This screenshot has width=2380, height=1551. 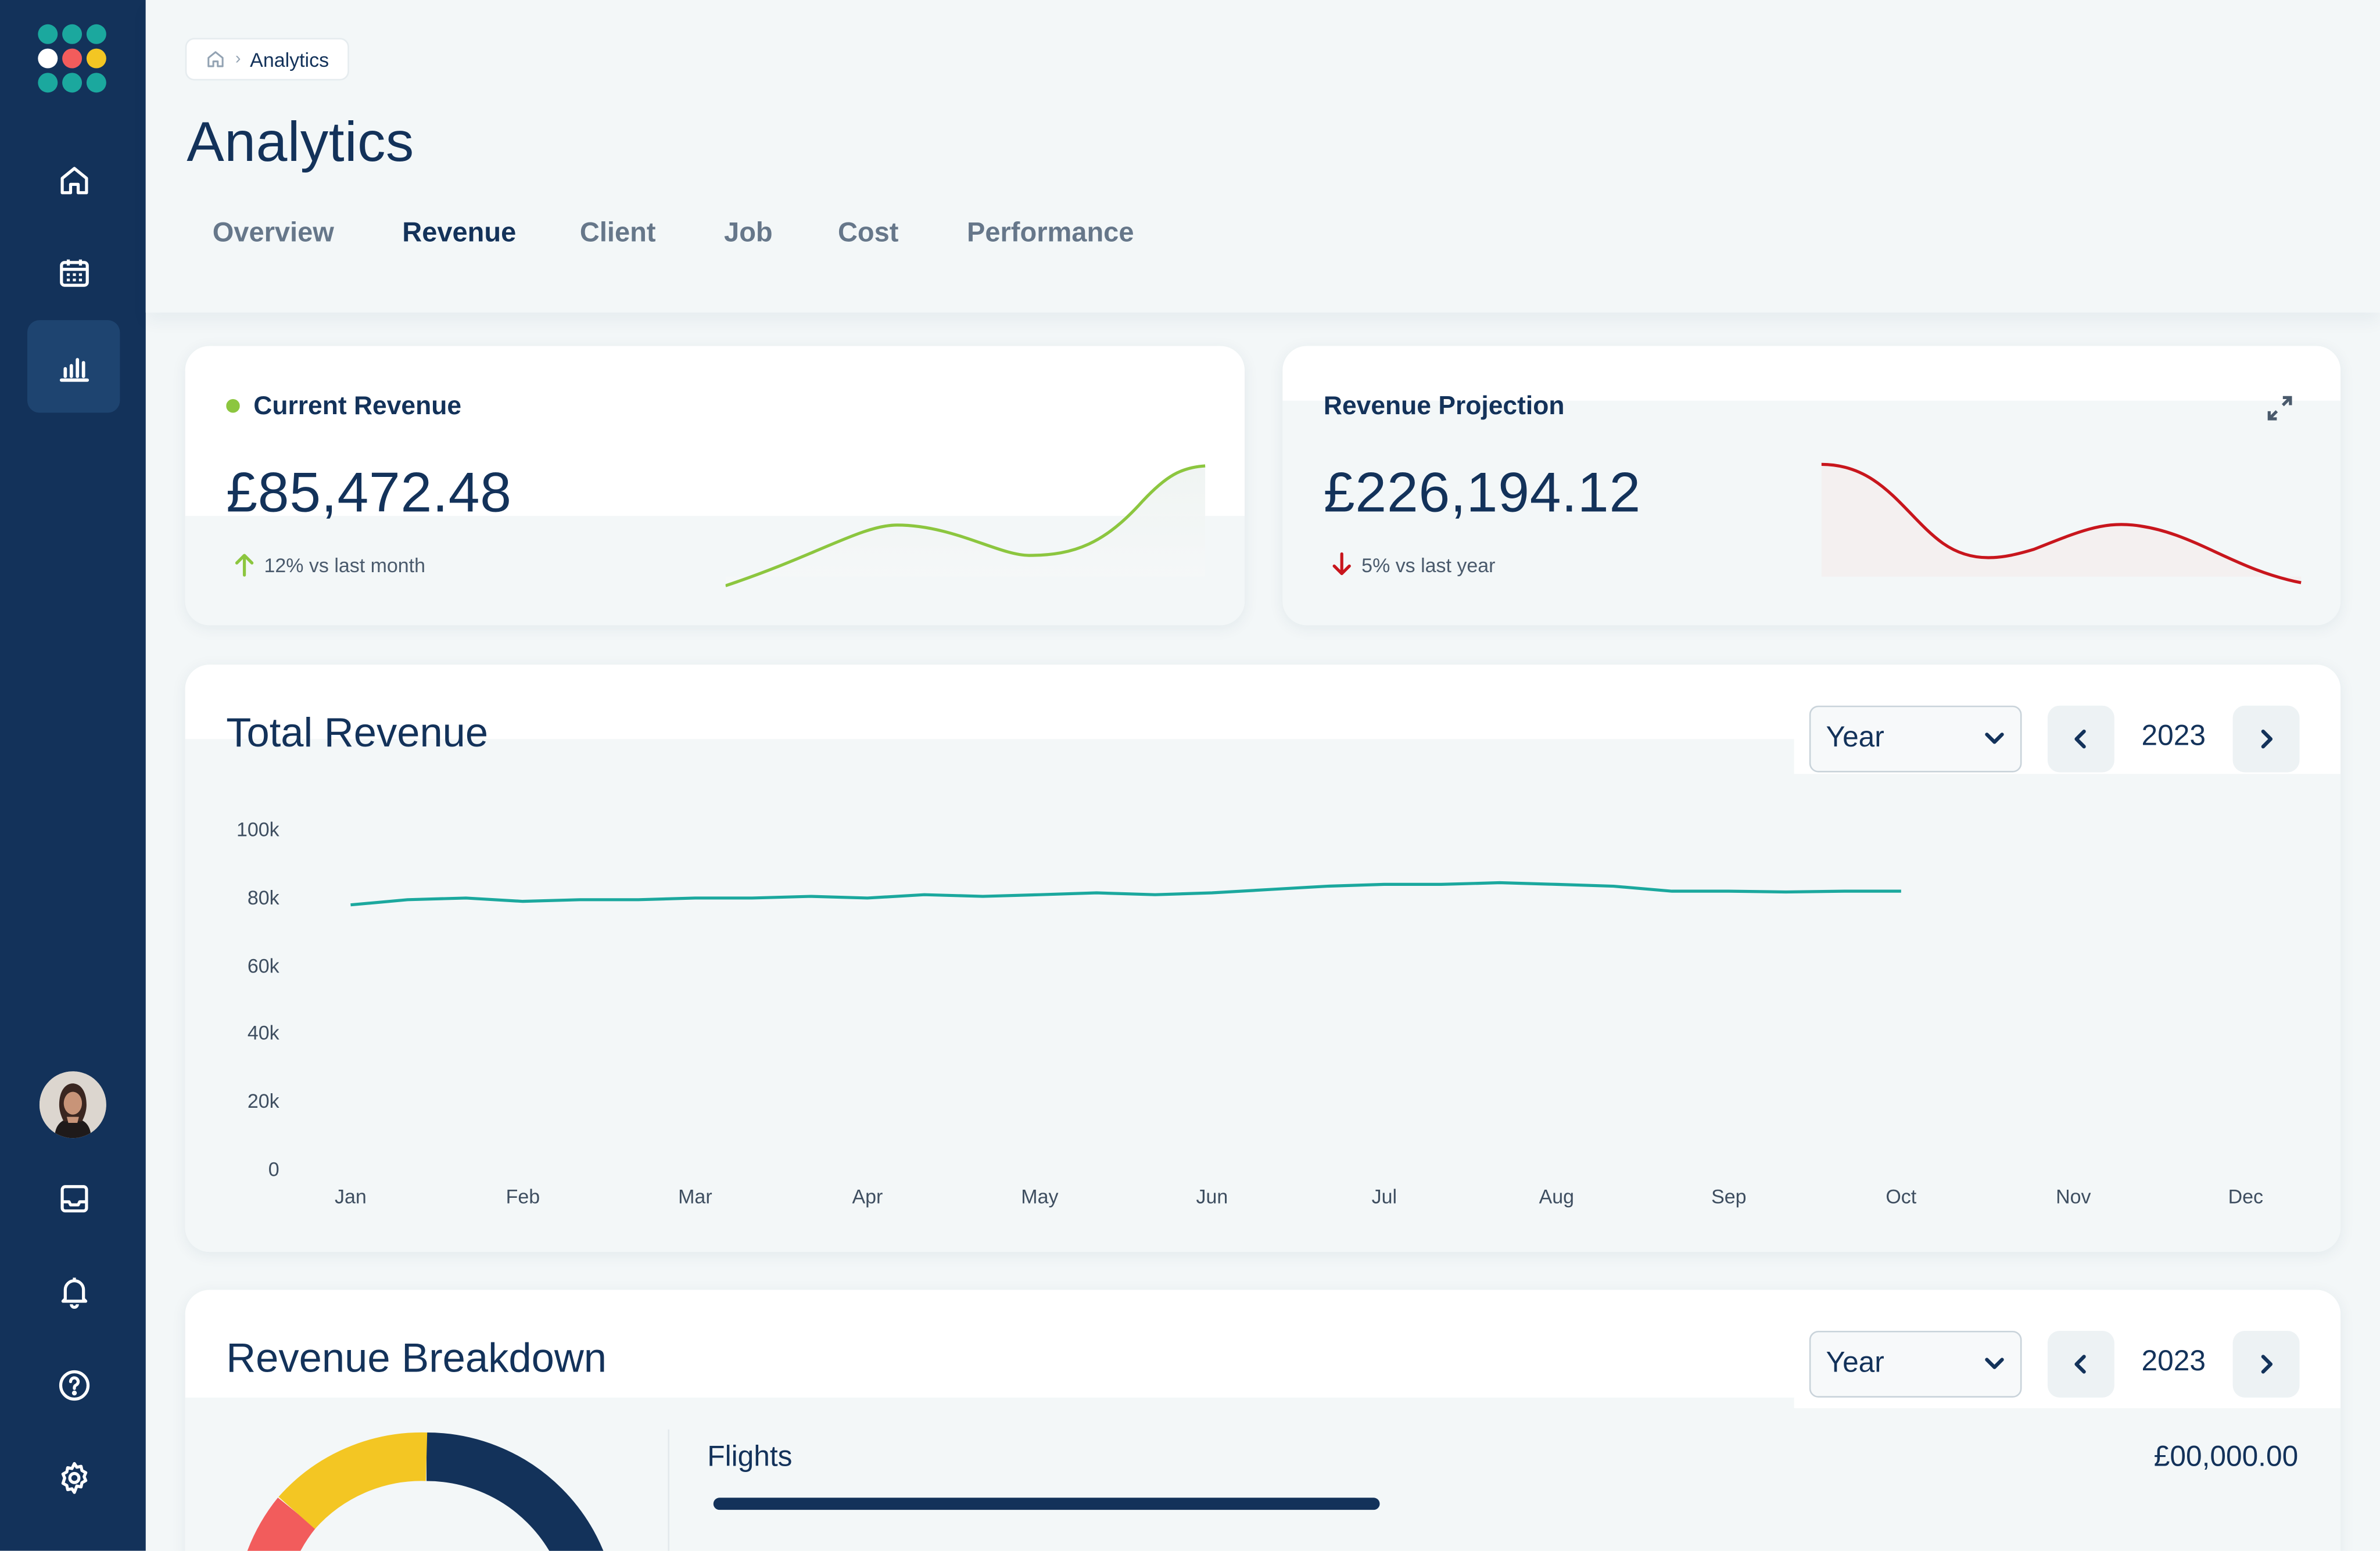 I want to click on app-logo, so click(x=72, y=59).